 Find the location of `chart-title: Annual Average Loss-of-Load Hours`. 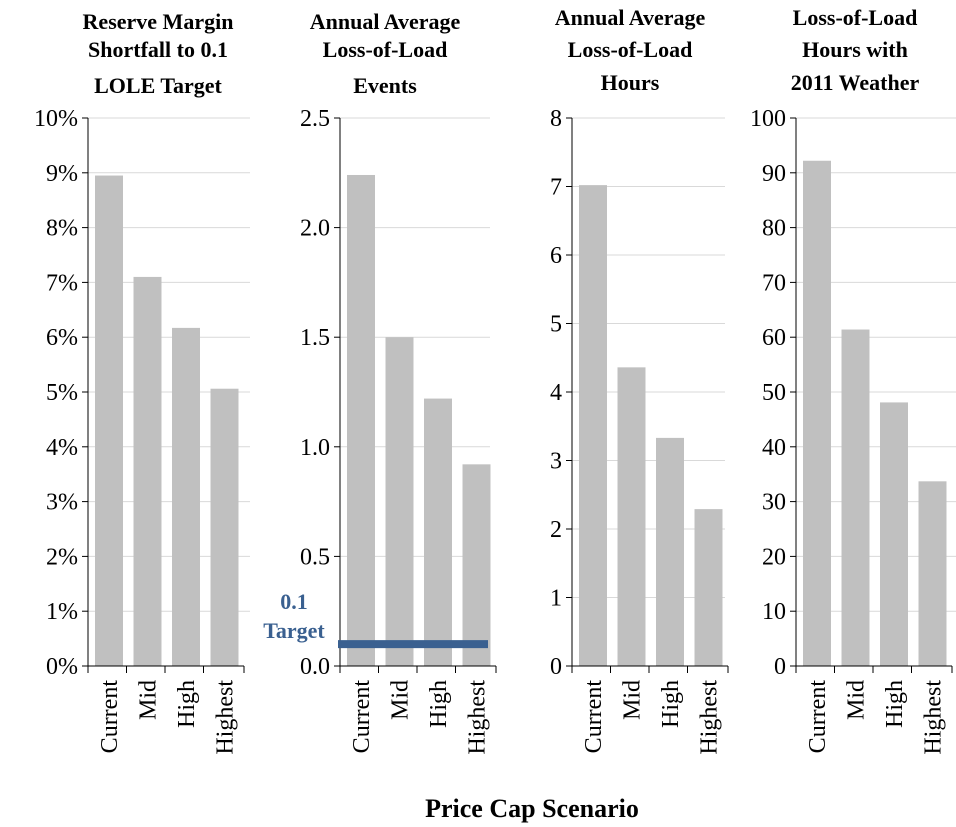

chart-title: Annual Average Loss-of-Load Hours is located at coordinates (630, 50).